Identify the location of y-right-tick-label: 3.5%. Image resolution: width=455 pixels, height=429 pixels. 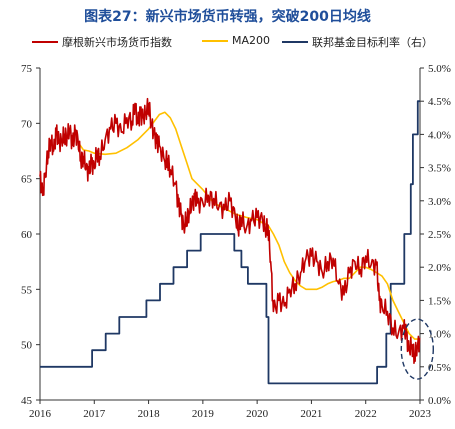
(439, 169).